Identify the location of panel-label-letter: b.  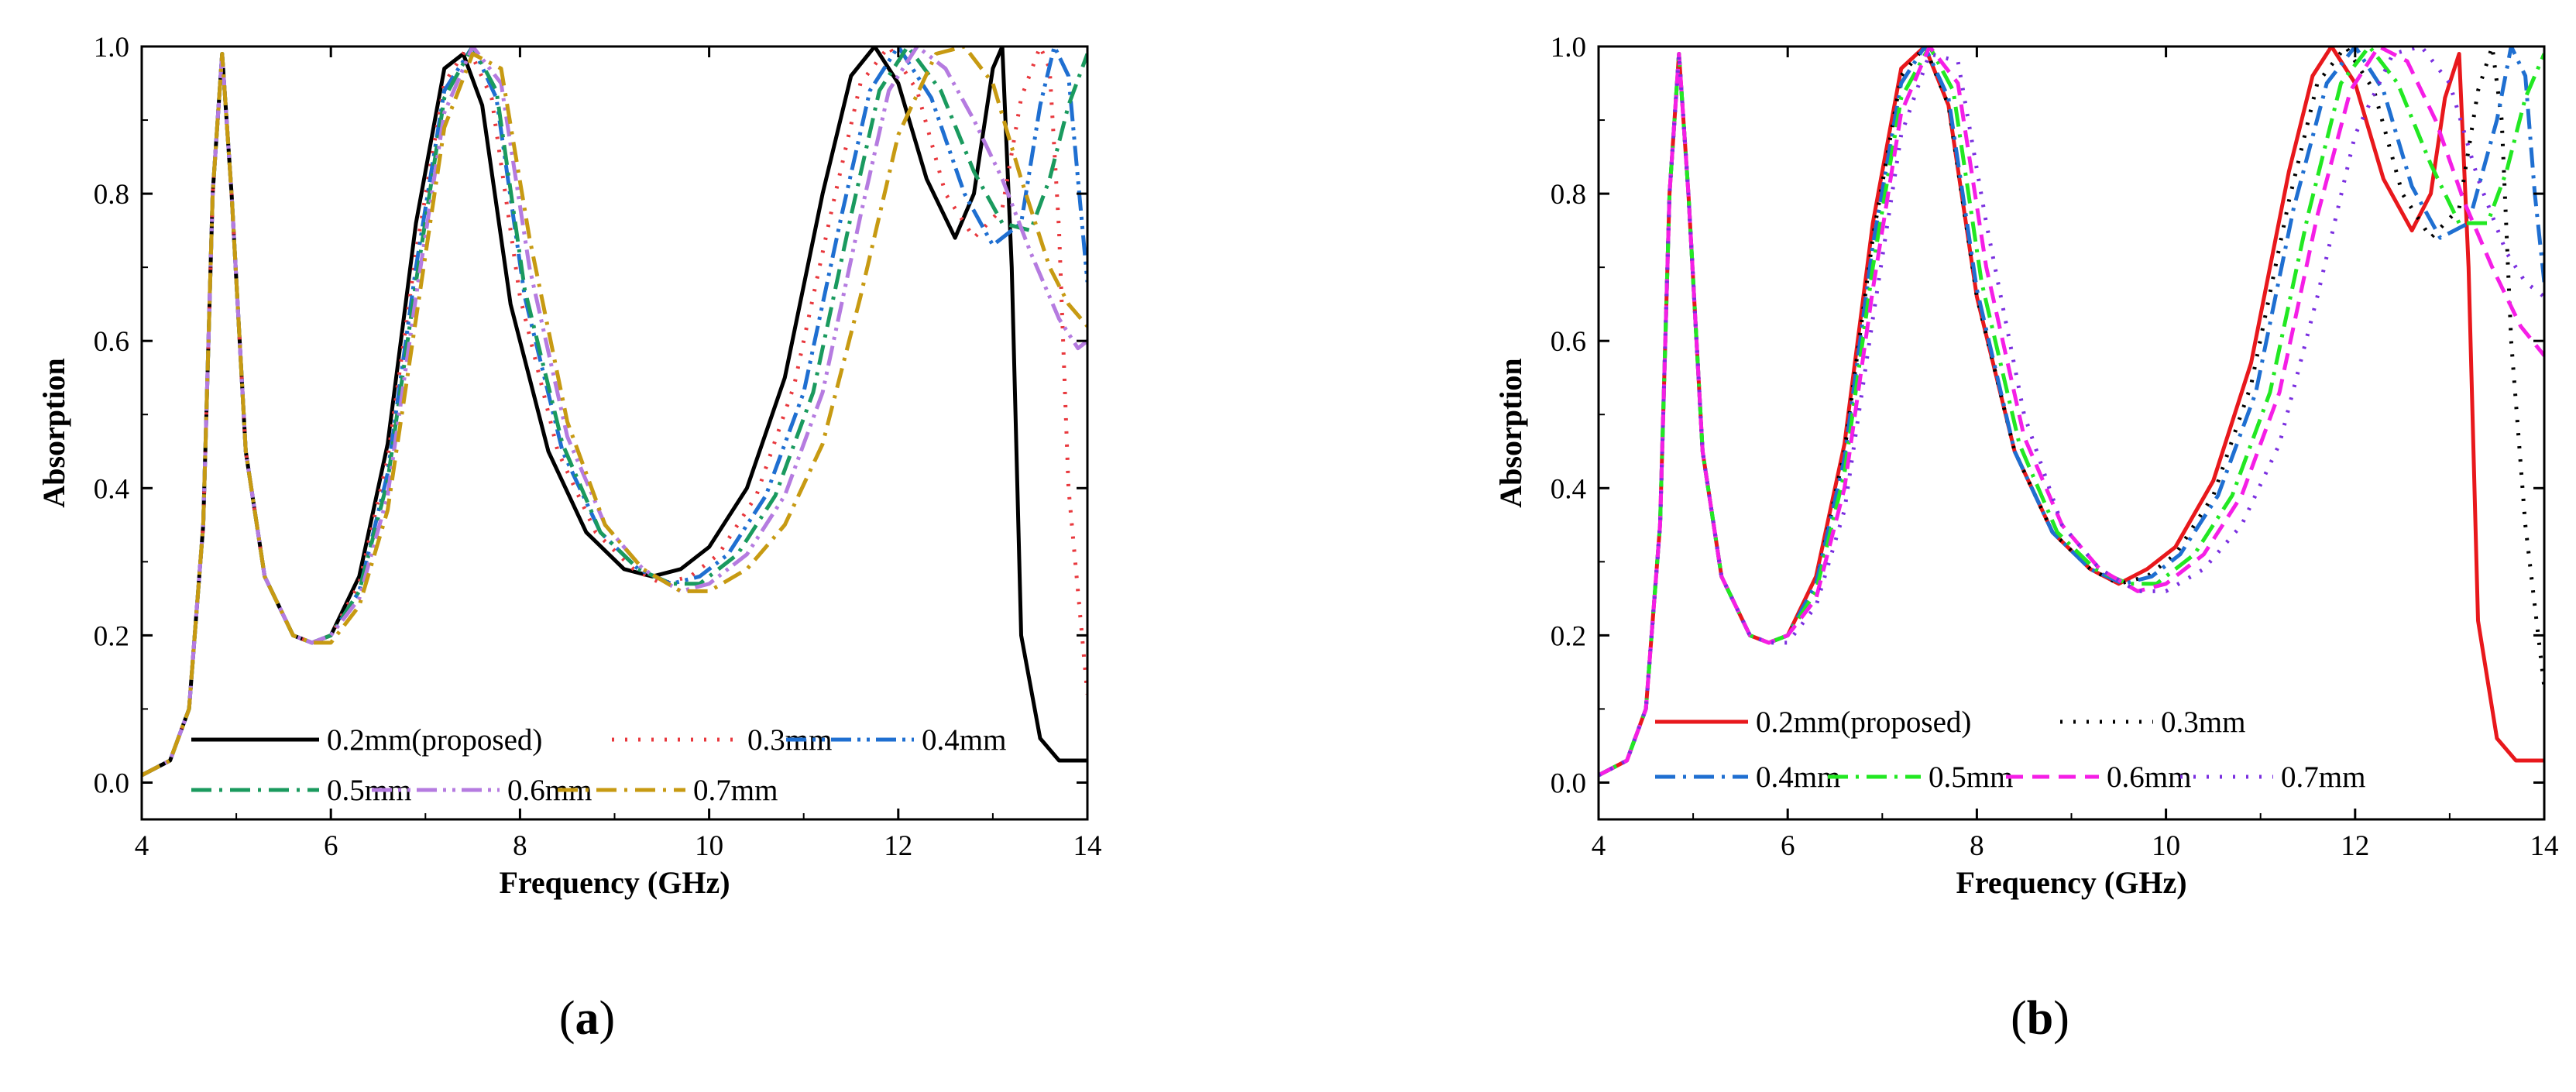
(2040, 1018).